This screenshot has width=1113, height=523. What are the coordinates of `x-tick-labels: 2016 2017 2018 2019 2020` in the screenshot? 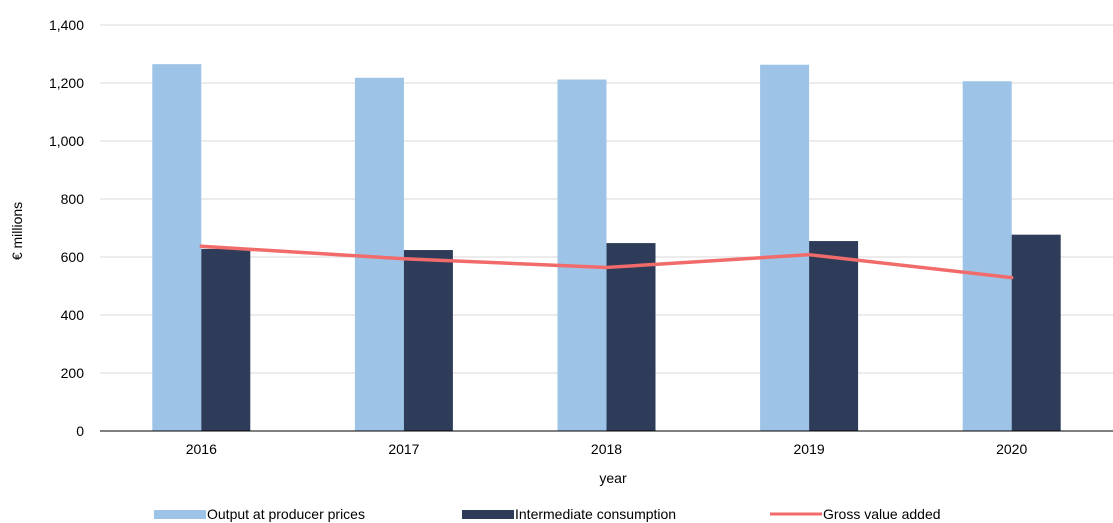 It's located at (607, 449).